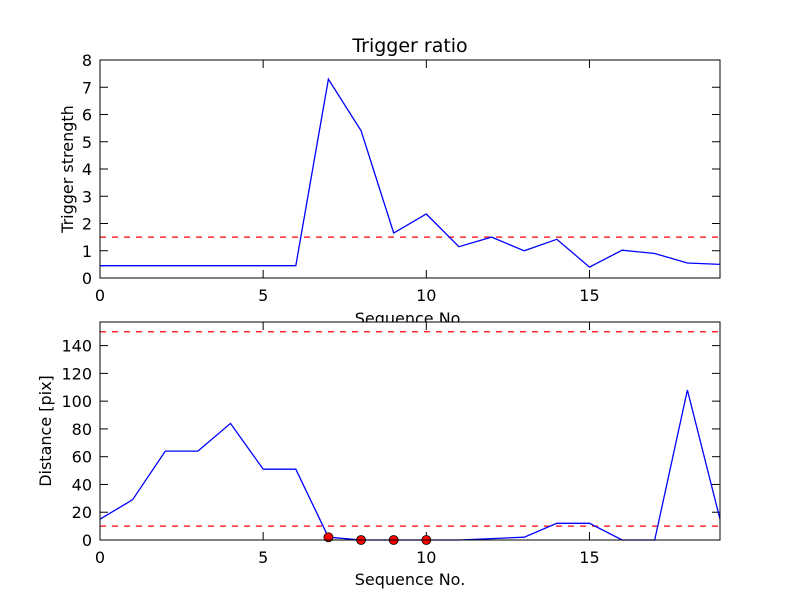 The image size is (800, 600). I want to click on top-y-axis-label: Trigger strength, so click(67, 169).